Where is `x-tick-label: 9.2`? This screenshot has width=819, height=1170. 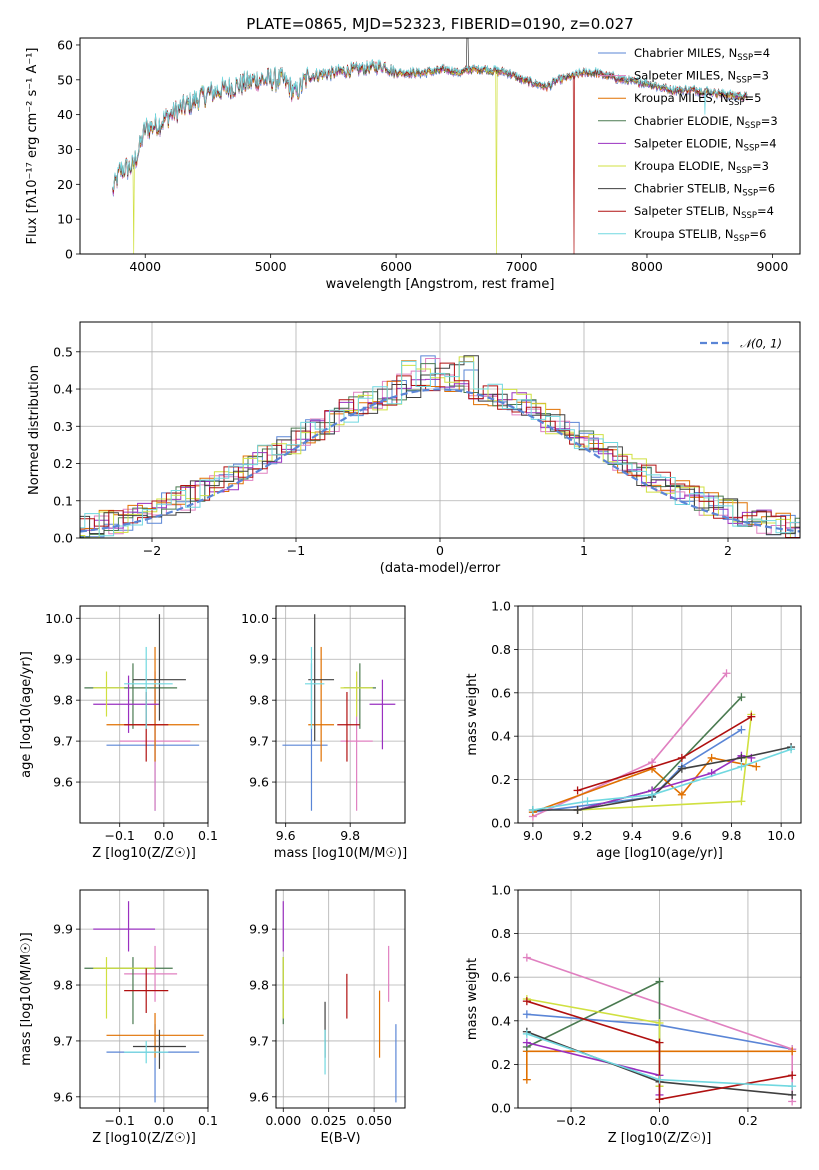
x-tick-label: 9.2 is located at coordinates (583, 835).